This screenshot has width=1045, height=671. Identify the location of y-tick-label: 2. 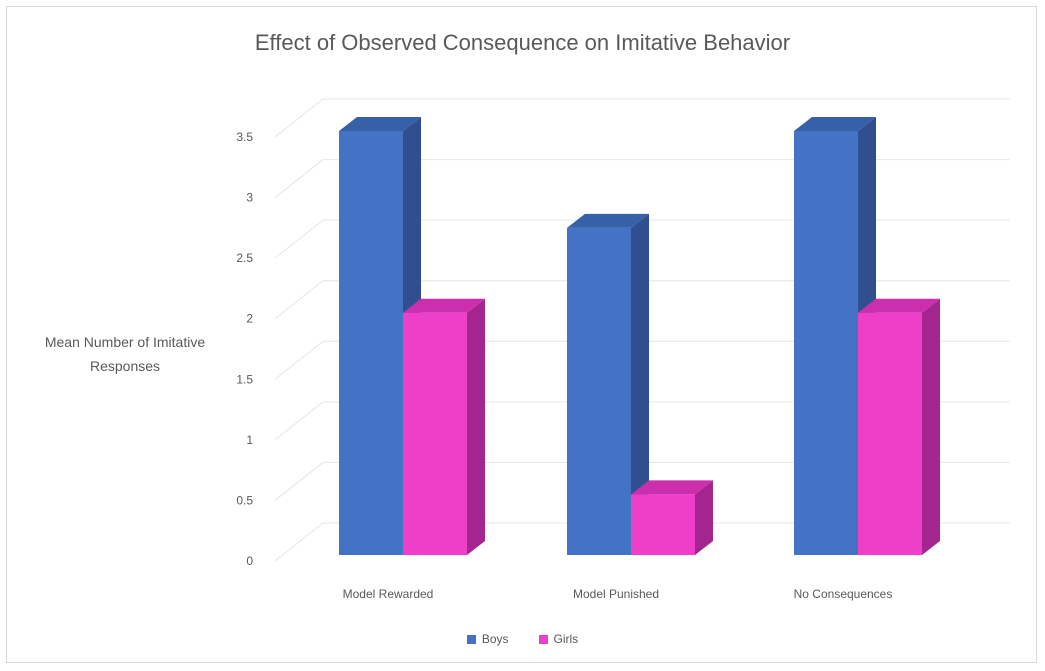
(249, 319).